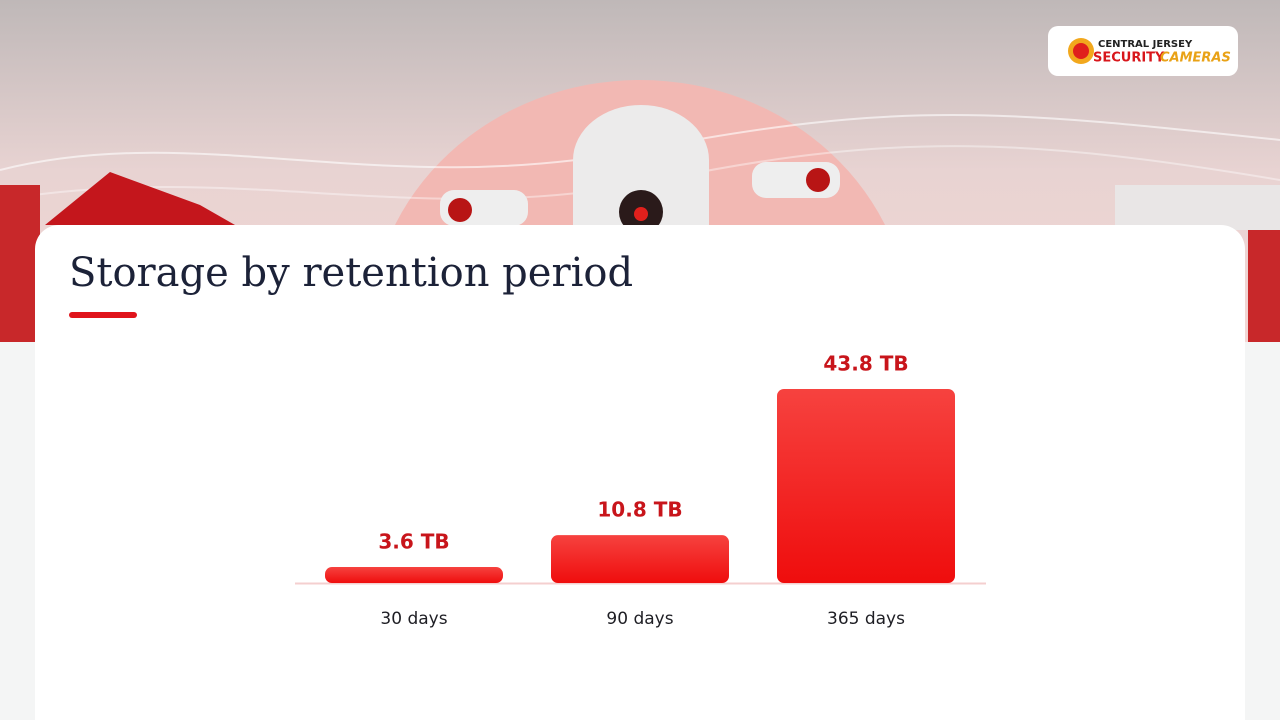 The image size is (1280, 720). I want to click on x-tick-label: 365 days, so click(866, 619).